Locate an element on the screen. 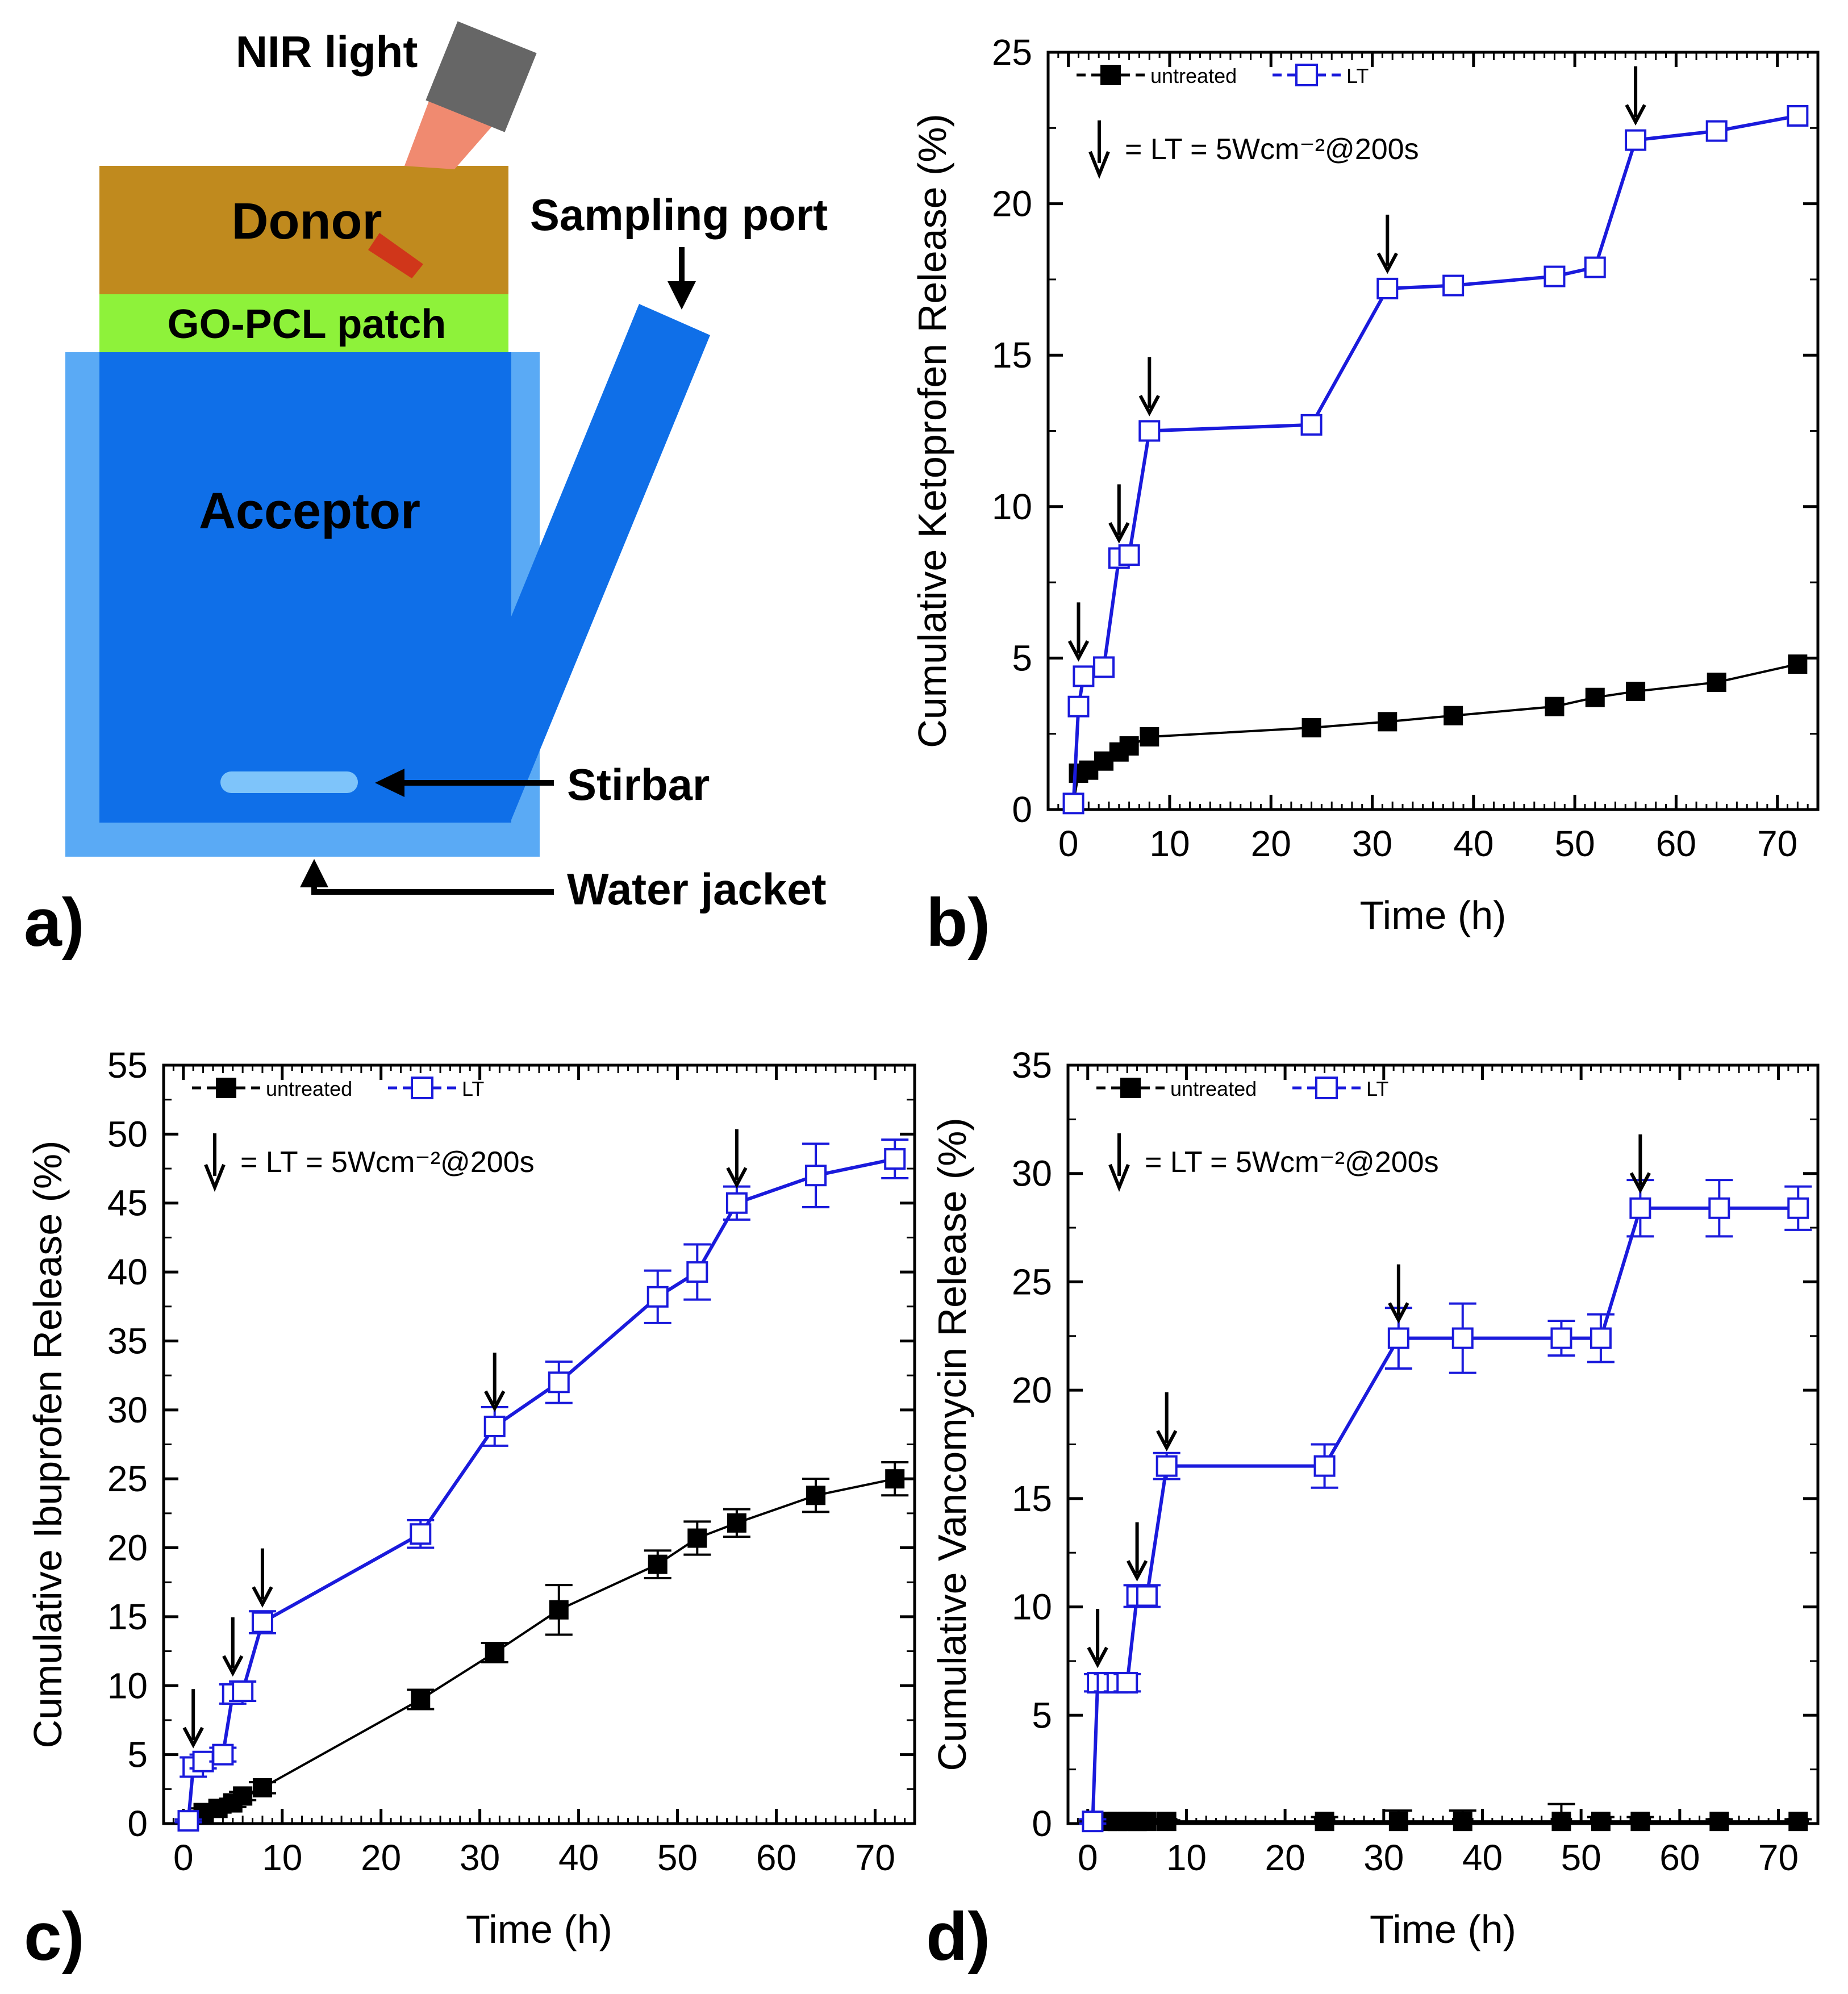 Image resolution: width=1848 pixels, height=1994 pixels. panel-letter-c: c) is located at coordinates (54, 1937).